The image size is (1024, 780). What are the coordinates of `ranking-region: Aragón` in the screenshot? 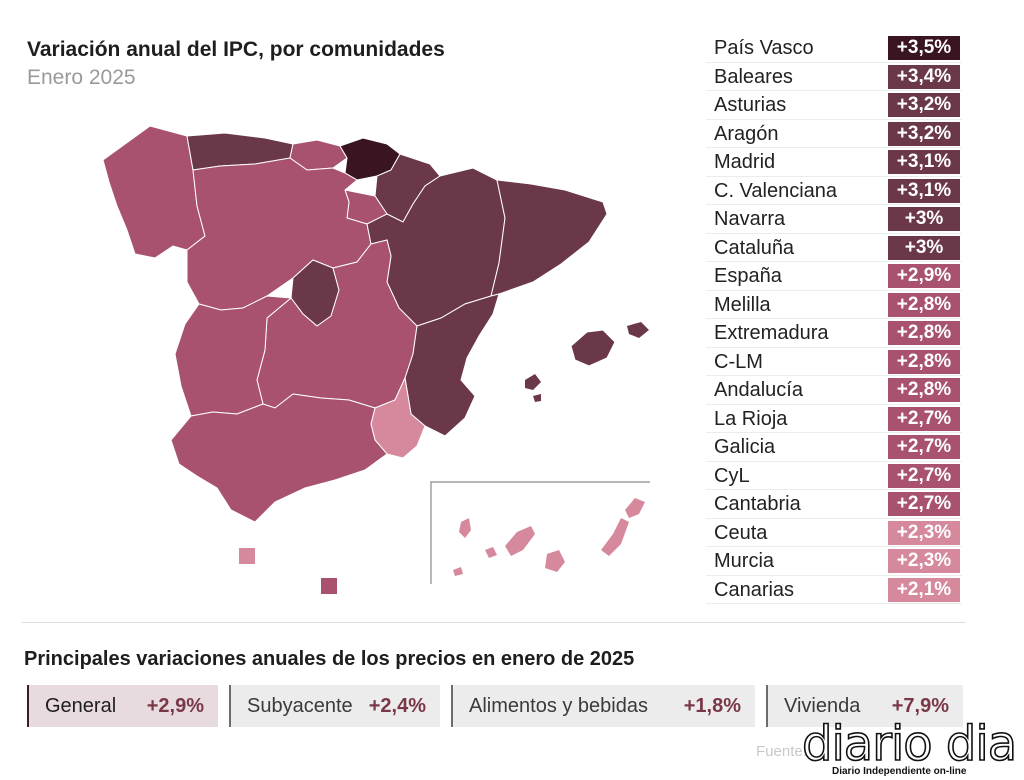 It's located at (746, 133).